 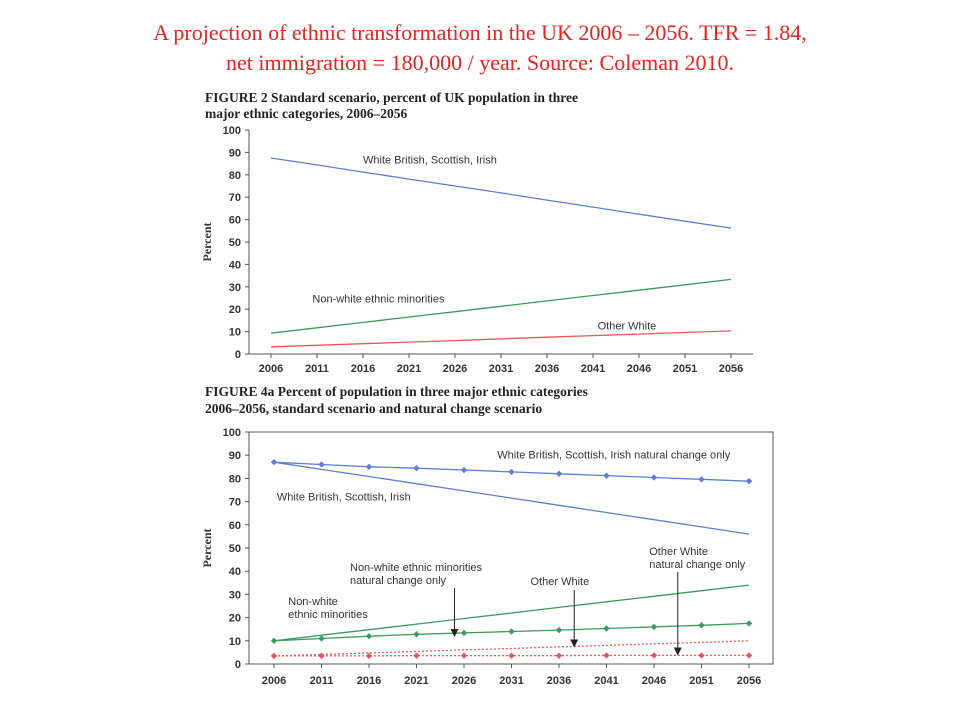 What do you see at coordinates (511, 613) in the screenshot?
I see `fig4a-series-2-line` at bounding box center [511, 613].